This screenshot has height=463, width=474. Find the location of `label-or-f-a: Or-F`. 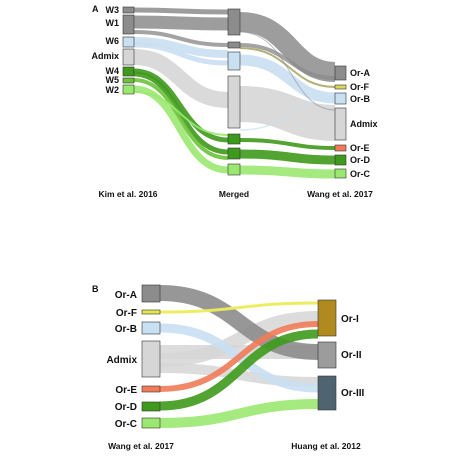

label-or-f-a: Or-F is located at coordinates (360, 87).